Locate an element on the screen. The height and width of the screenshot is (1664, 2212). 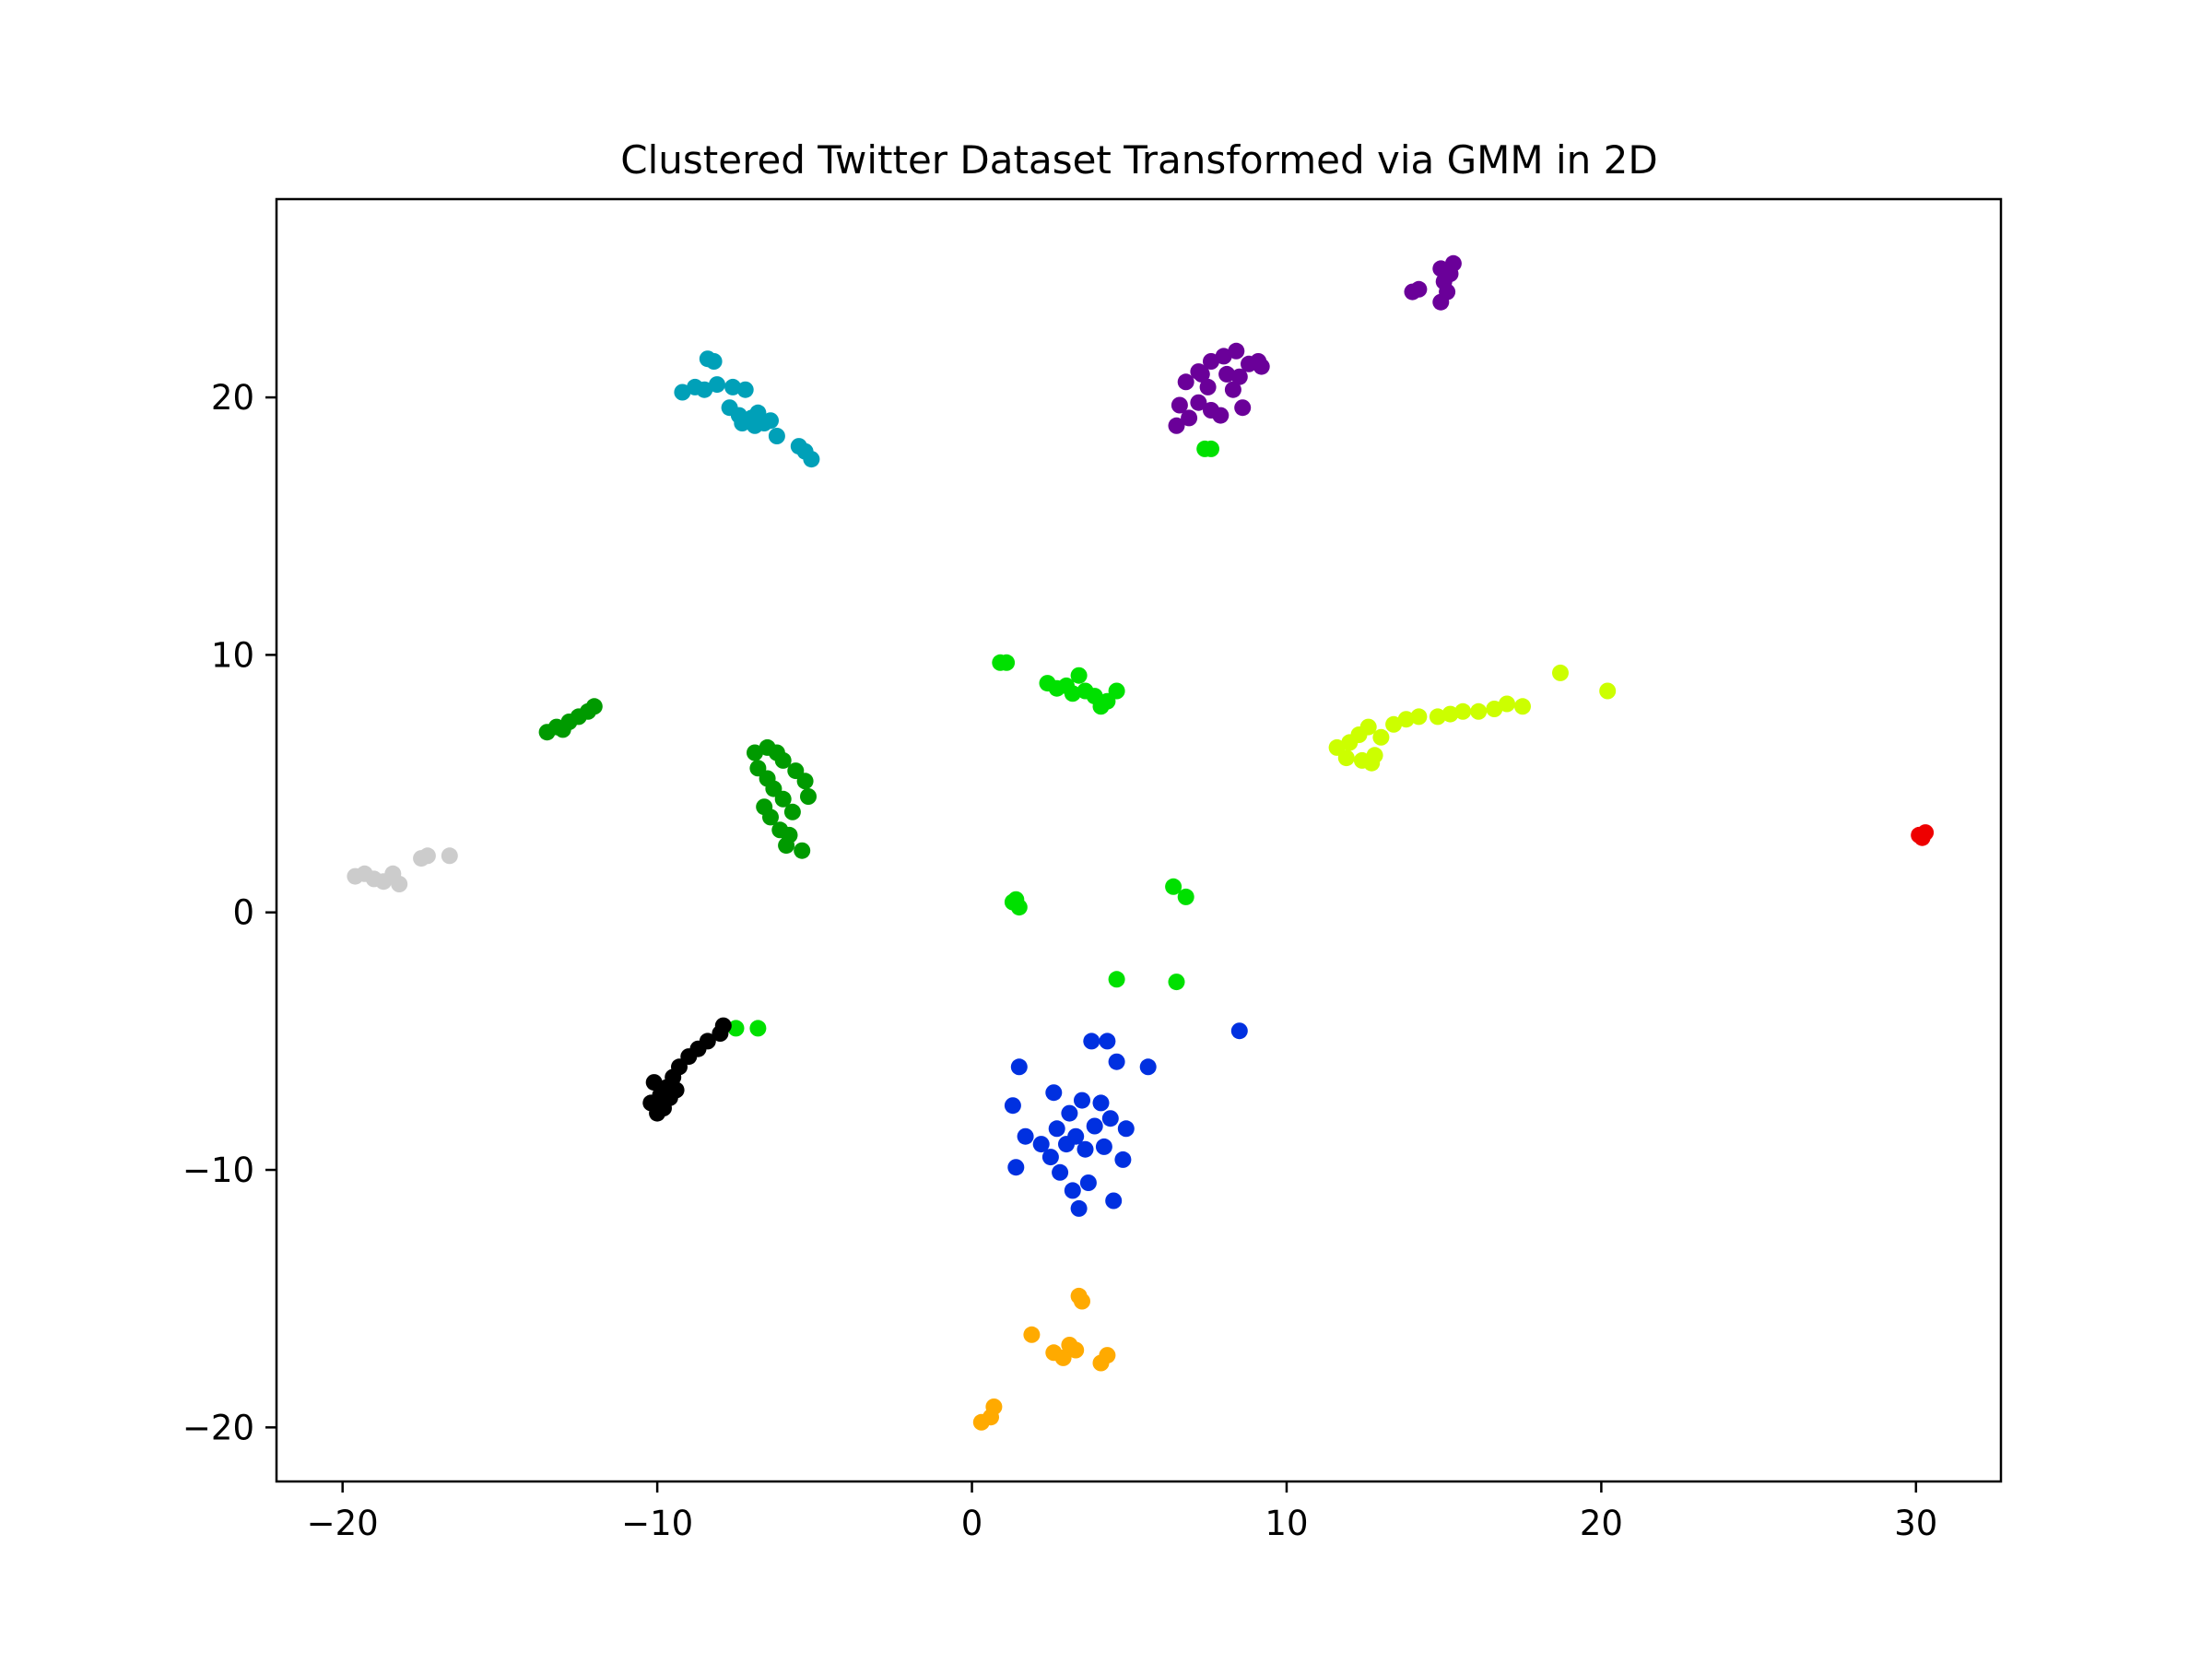
x-tick-label: −20 is located at coordinates (343, 1523).